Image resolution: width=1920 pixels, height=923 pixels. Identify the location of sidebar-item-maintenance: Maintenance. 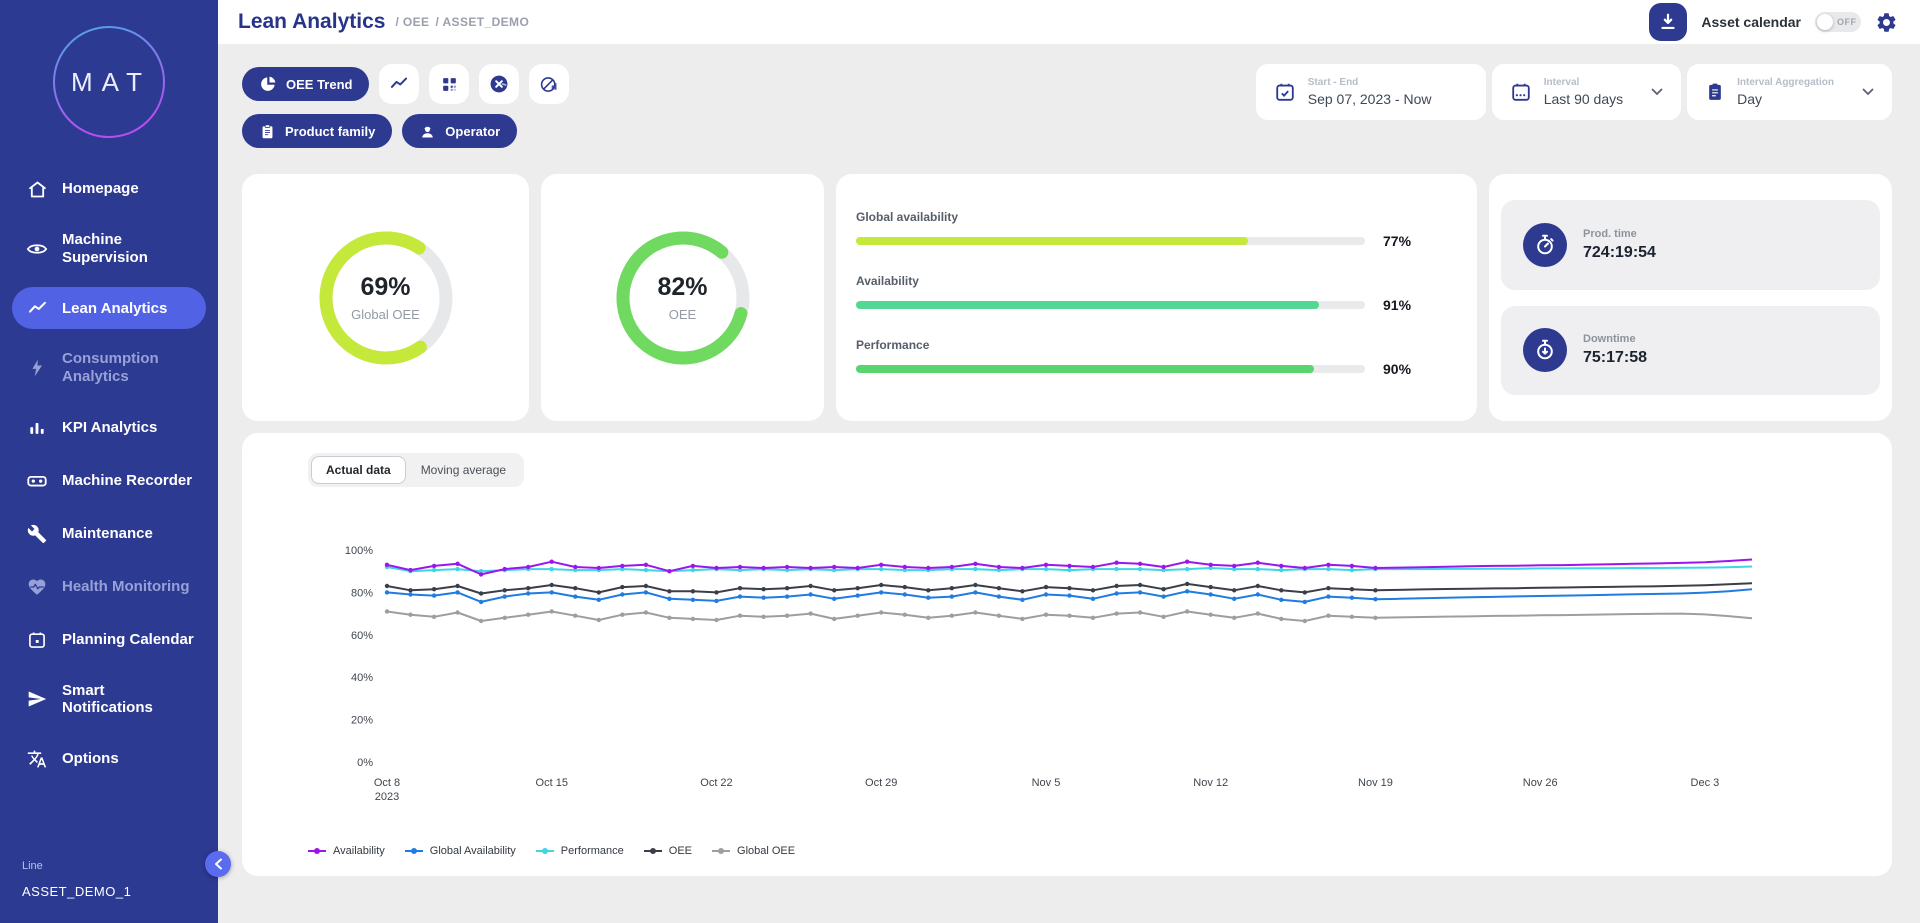
(109, 534).